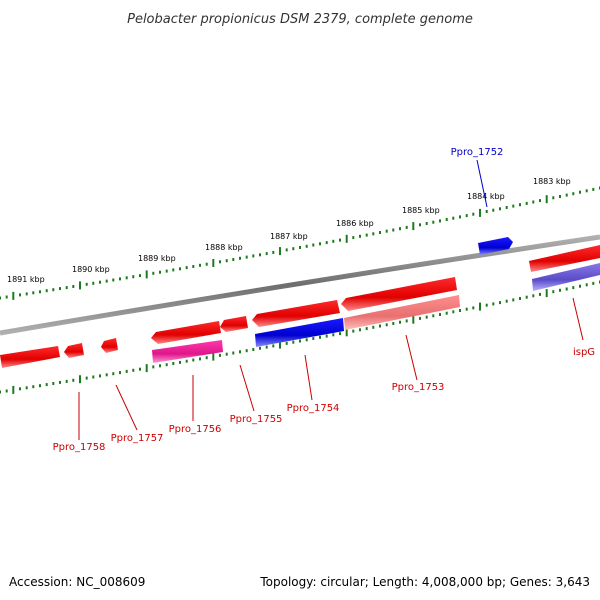  Describe the element at coordinates (79, 447) in the screenshot. I see `gene-label-ppro-1758: Ppro_1758` at that location.